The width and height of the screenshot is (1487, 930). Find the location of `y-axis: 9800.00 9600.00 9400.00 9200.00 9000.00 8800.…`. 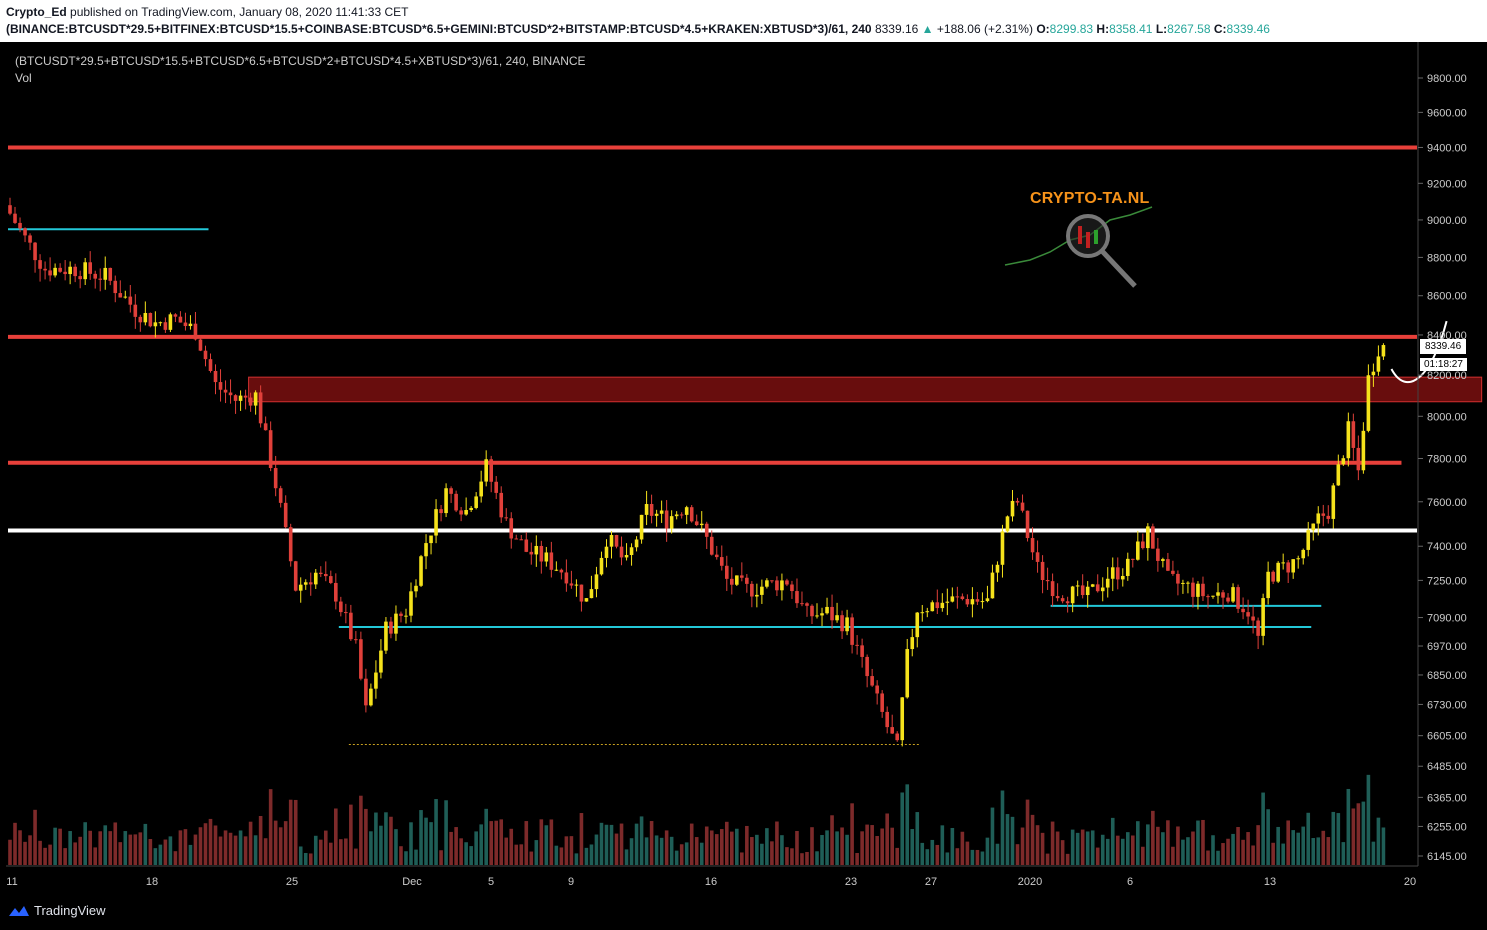

y-axis: 9800.00 9600.00 9400.00 9200.00 9000.00 8800.… is located at coordinates (1442, 468).